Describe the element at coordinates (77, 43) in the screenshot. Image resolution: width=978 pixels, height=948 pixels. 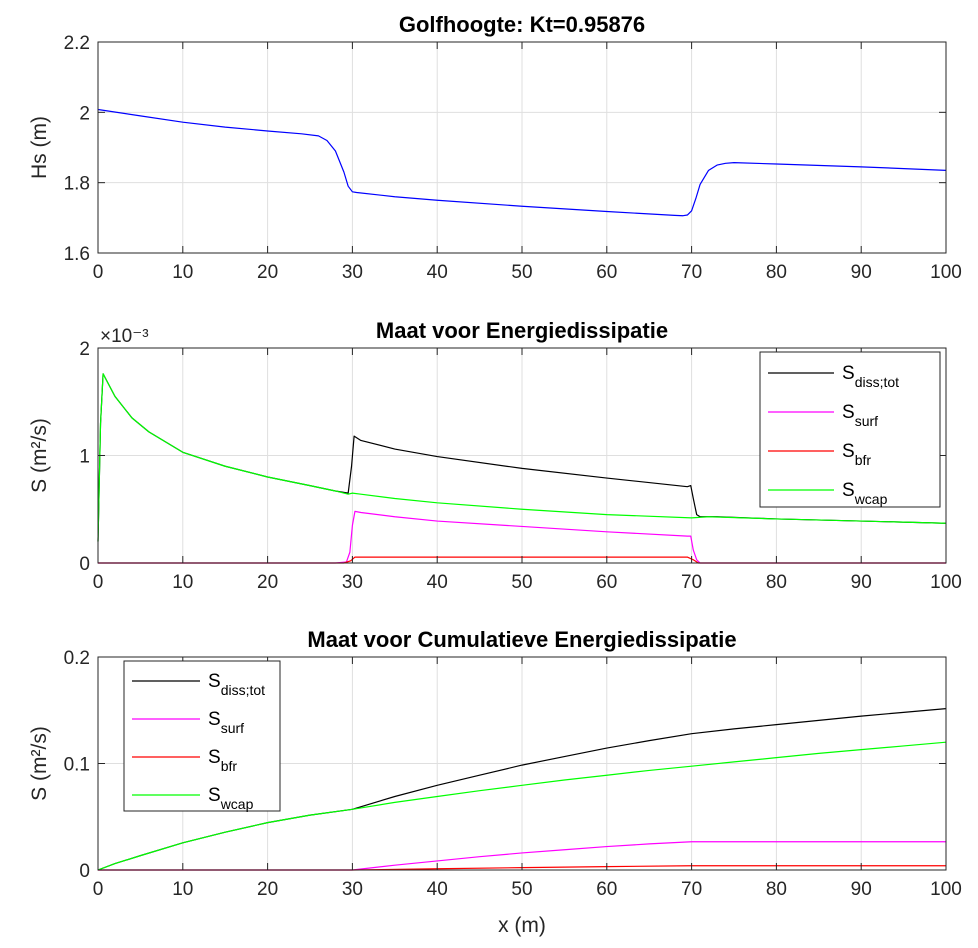
I see `y-tick-label: 2.2` at that location.